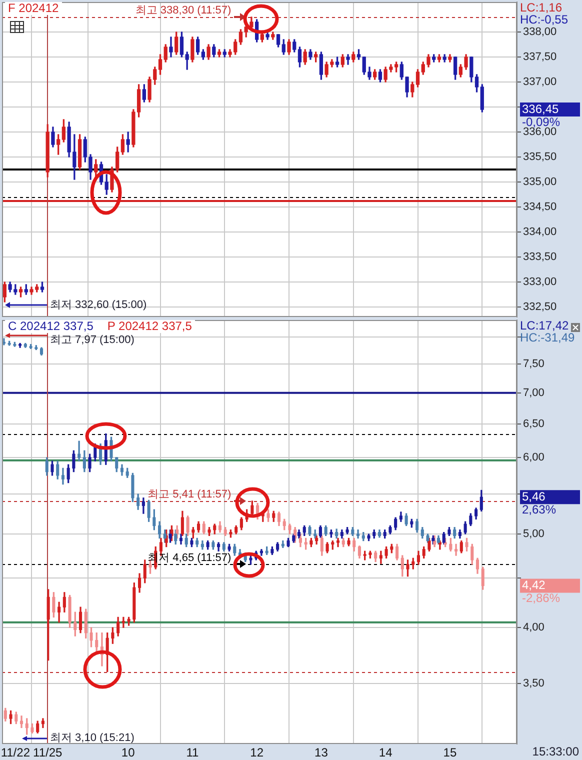 Image resolution: width=582 pixels, height=760 pixels. I want to click on x-tick-label: 12, so click(257, 753).